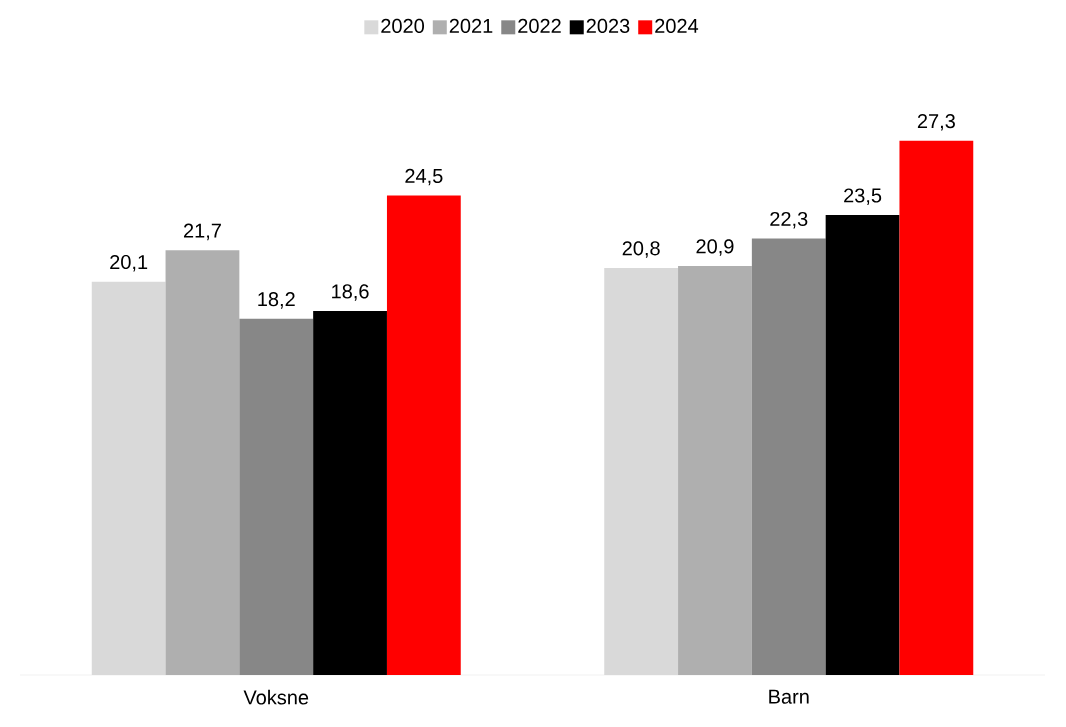 This screenshot has height=727, width=1066. What do you see at coordinates (471, 26) in the screenshot?
I see `legend-label: 2021` at bounding box center [471, 26].